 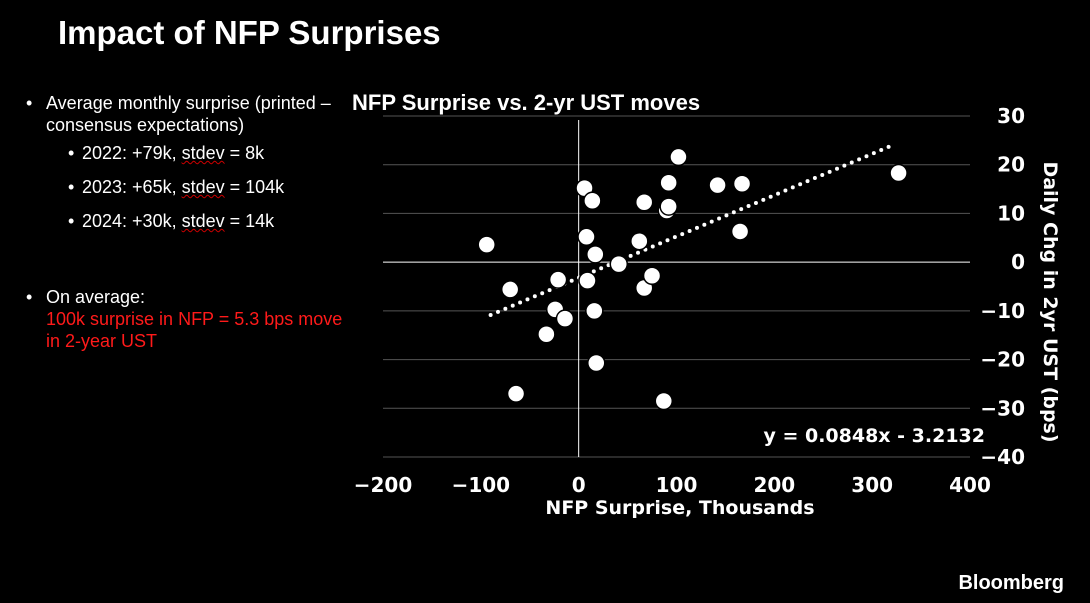 I want to click on y-tick-label: 0, so click(x=1018, y=262).